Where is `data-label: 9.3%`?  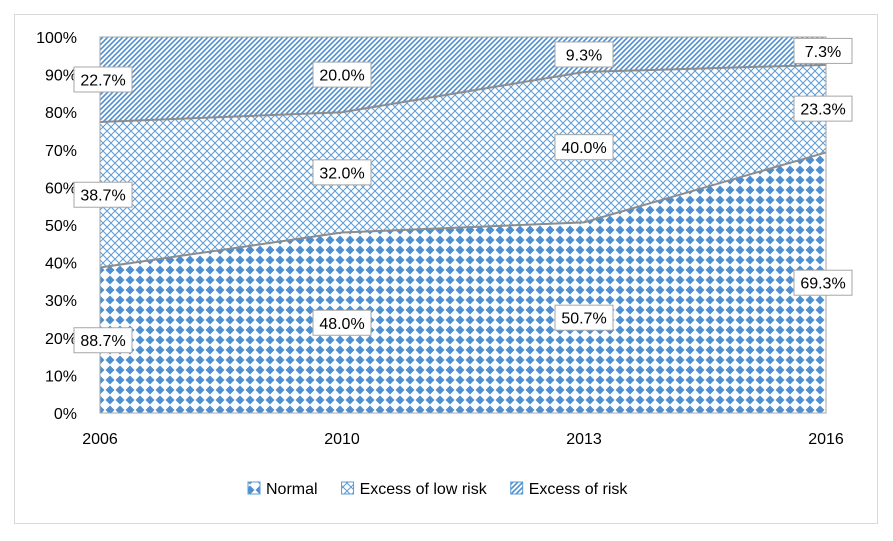 data-label: 9.3% is located at coordinates (584, 54).